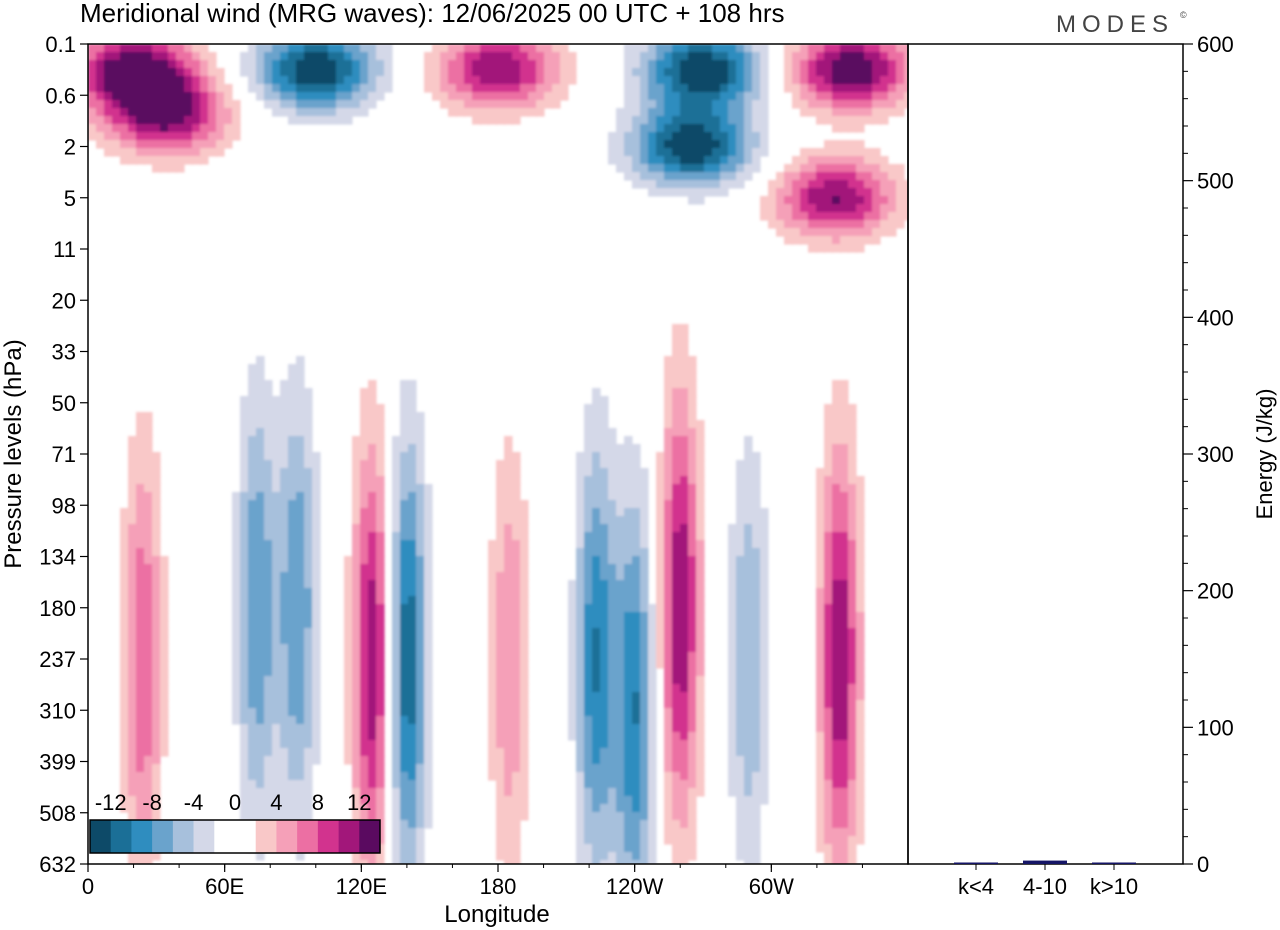 Image resolution: width=1280 pixels, height=930 pixels. Describe the element at coordinates (472, 881) in the screenshot. I see `longitude-axis: 0 60E 120E 180 120W 60W` at that location.